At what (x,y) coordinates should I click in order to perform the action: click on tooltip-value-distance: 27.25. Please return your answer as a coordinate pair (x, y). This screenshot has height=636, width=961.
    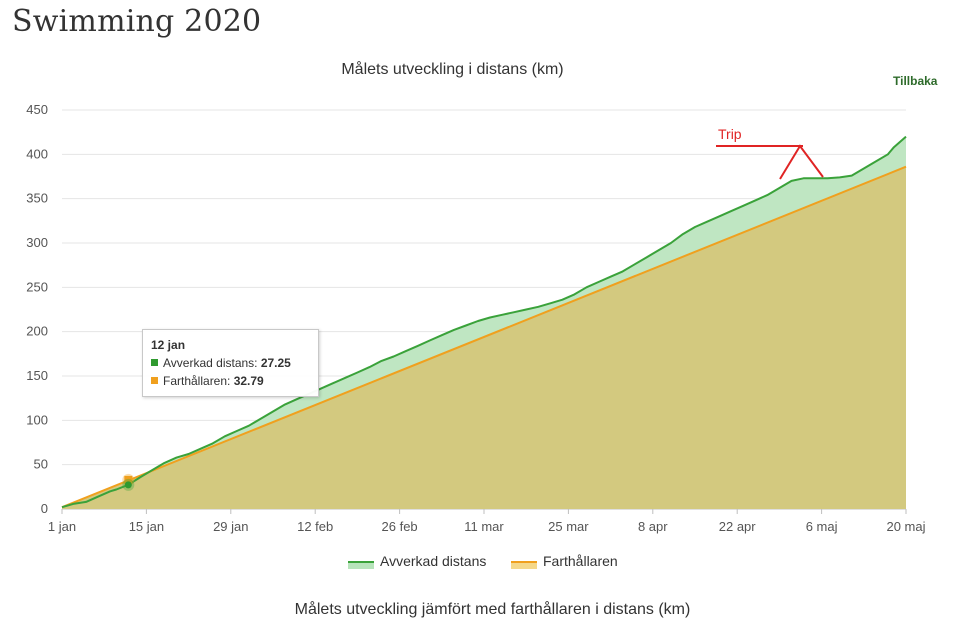
    Looking at the image, I should click on (275, 363).